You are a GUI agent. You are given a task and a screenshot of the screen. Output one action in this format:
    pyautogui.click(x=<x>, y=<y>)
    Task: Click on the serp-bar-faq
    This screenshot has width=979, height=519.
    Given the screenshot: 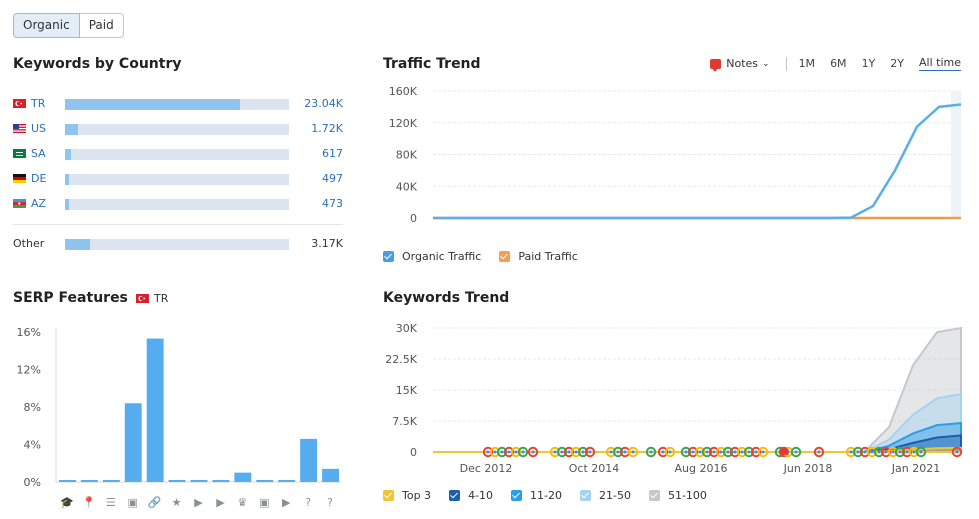 What is the action you would take?
    pyautogui.click(x=330, y=475)
    